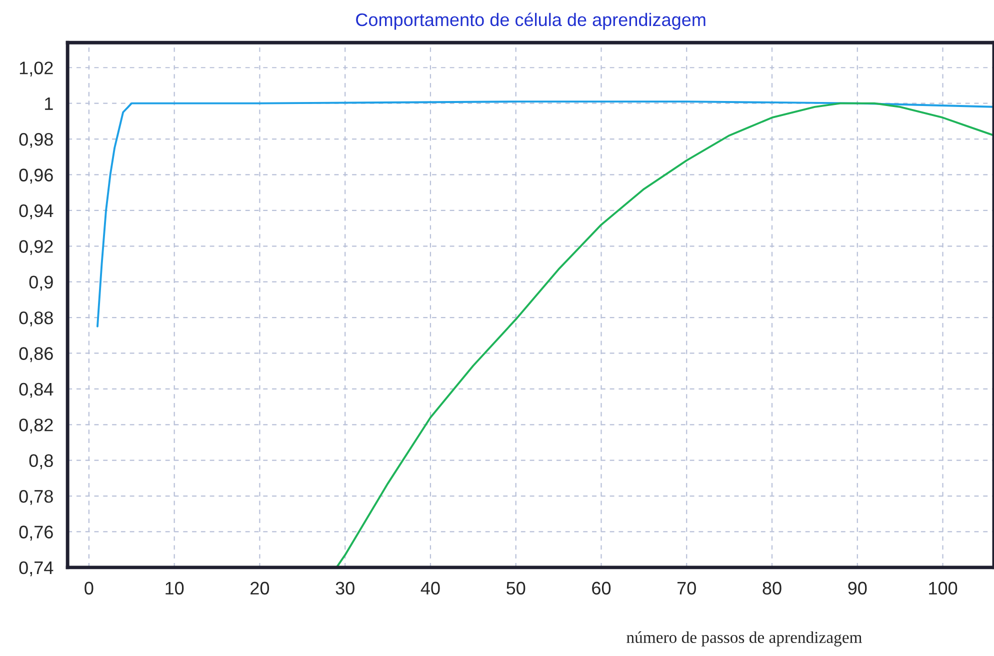  I want to click on x-tick-label: 80, so click(772, 588).